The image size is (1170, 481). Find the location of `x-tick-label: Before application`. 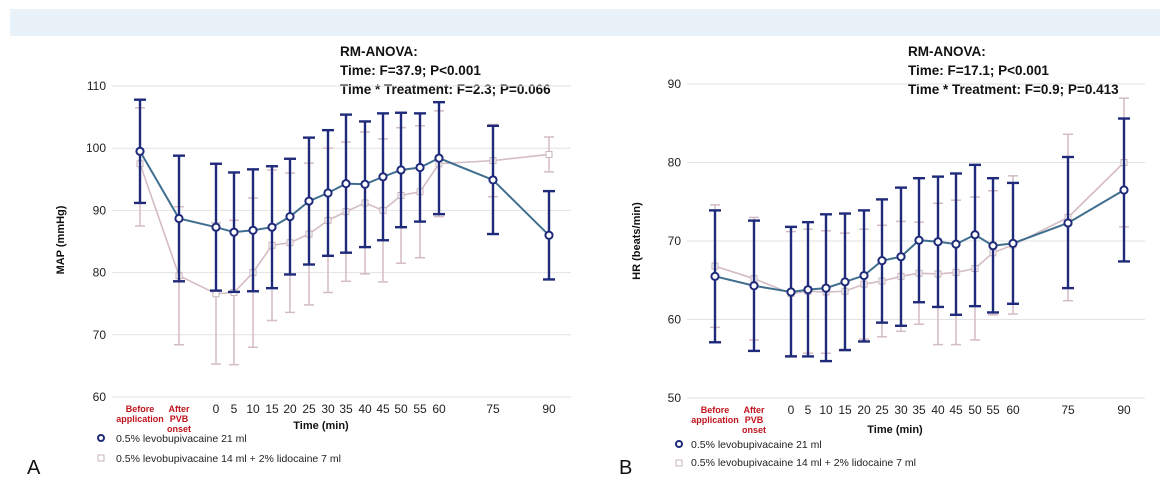

x-tick-label: Before application is located at coordinates (140, 414).